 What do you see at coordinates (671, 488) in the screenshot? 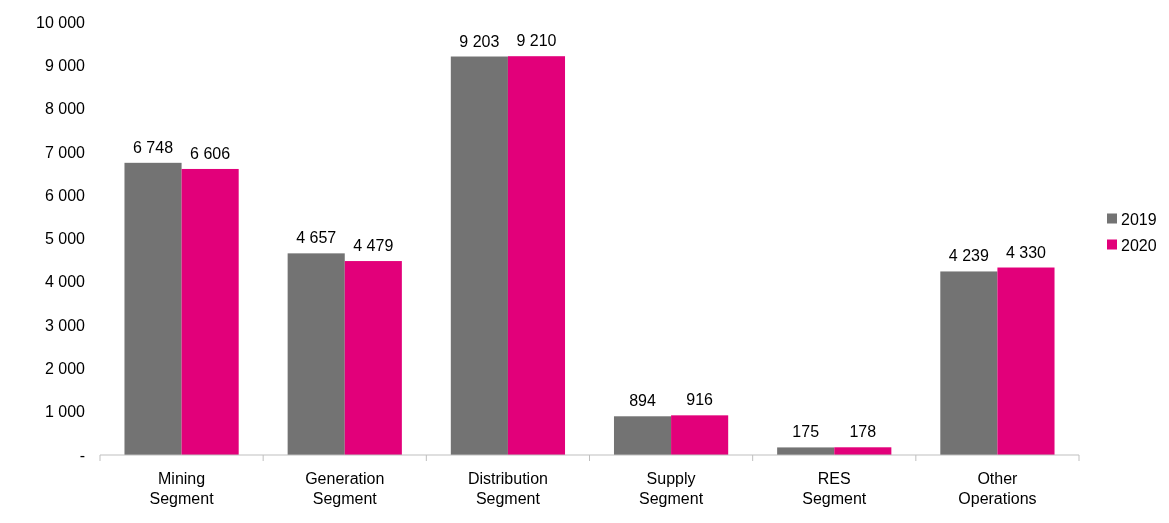
I see `x-tick-label: Supply Segment` at bounding box center [671, 488].